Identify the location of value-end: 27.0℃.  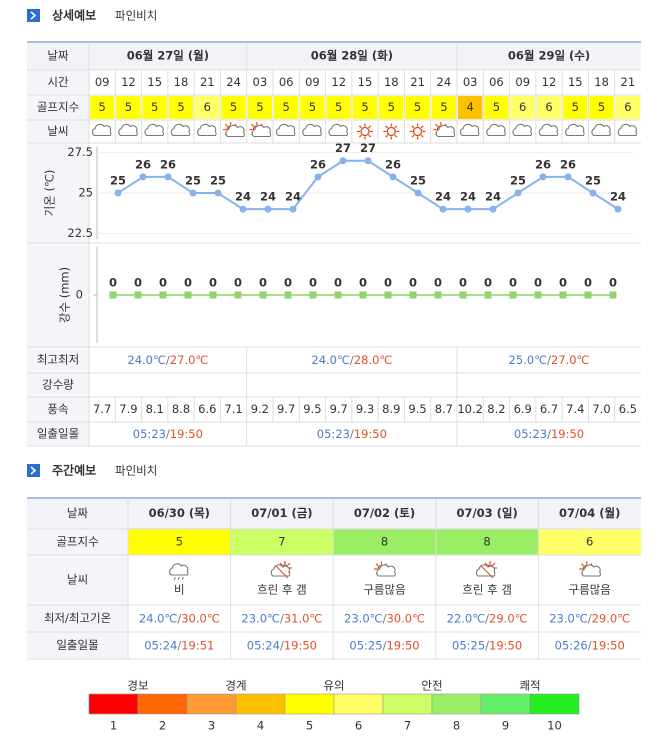
(189, 360).